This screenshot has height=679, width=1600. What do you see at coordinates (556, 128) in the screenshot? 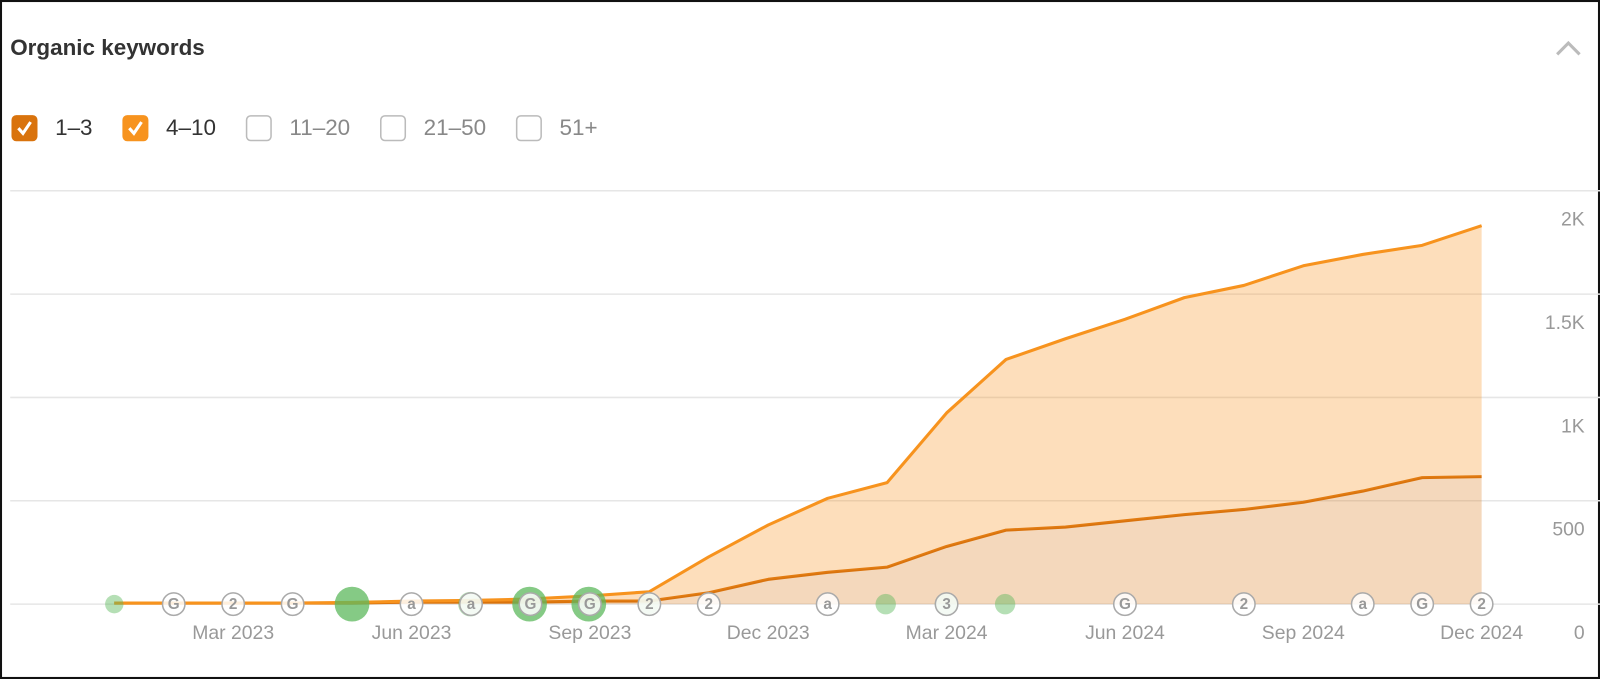
I see `legend-item: 51+` at bounding box center [556, 128].